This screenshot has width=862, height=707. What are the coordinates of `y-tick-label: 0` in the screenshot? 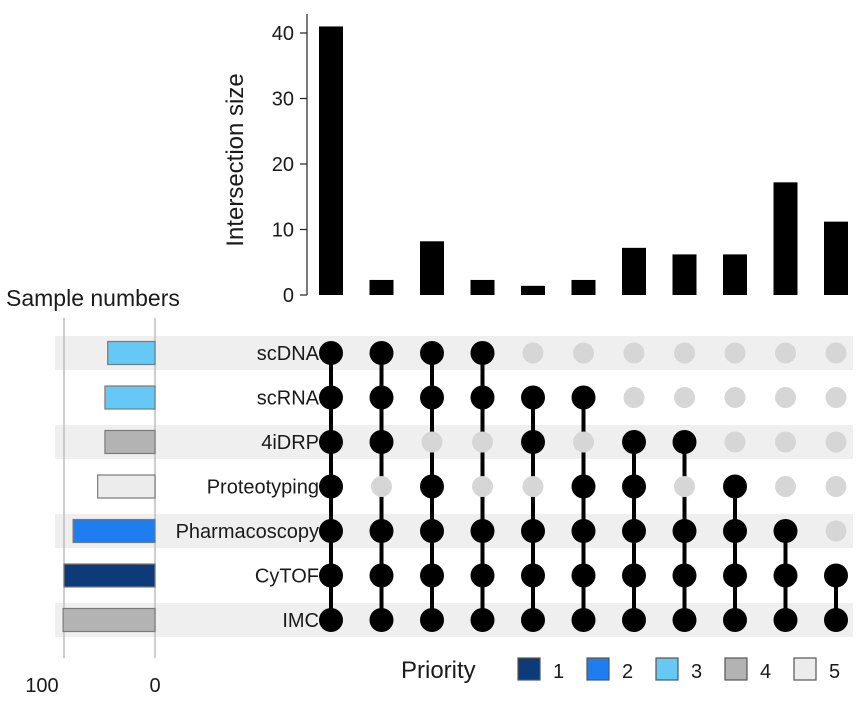 It's located at (288, 296).